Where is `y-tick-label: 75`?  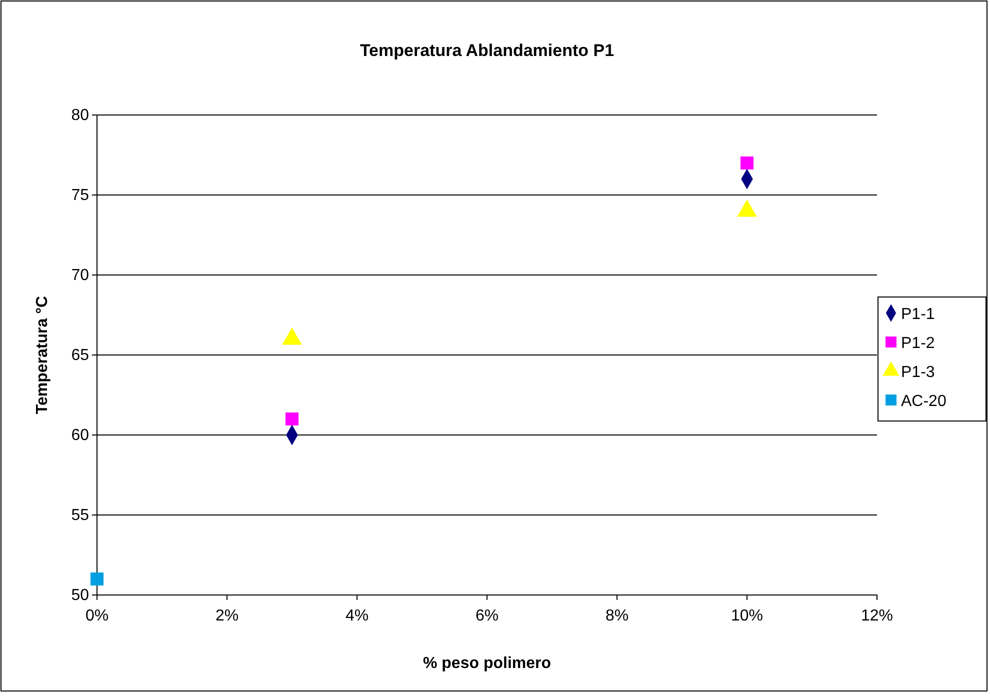 y-tick-label: 75 is located at coordinates (80, 195).